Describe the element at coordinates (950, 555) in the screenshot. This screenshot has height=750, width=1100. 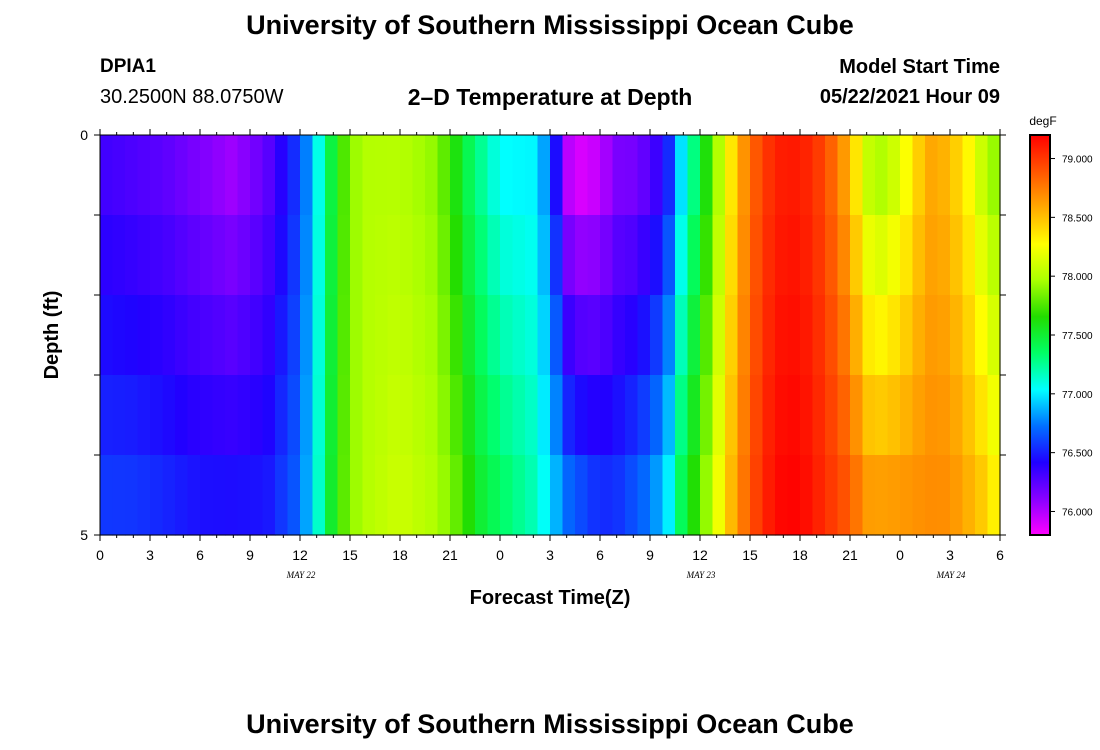
I see `x-tick-label: 3` at that location.